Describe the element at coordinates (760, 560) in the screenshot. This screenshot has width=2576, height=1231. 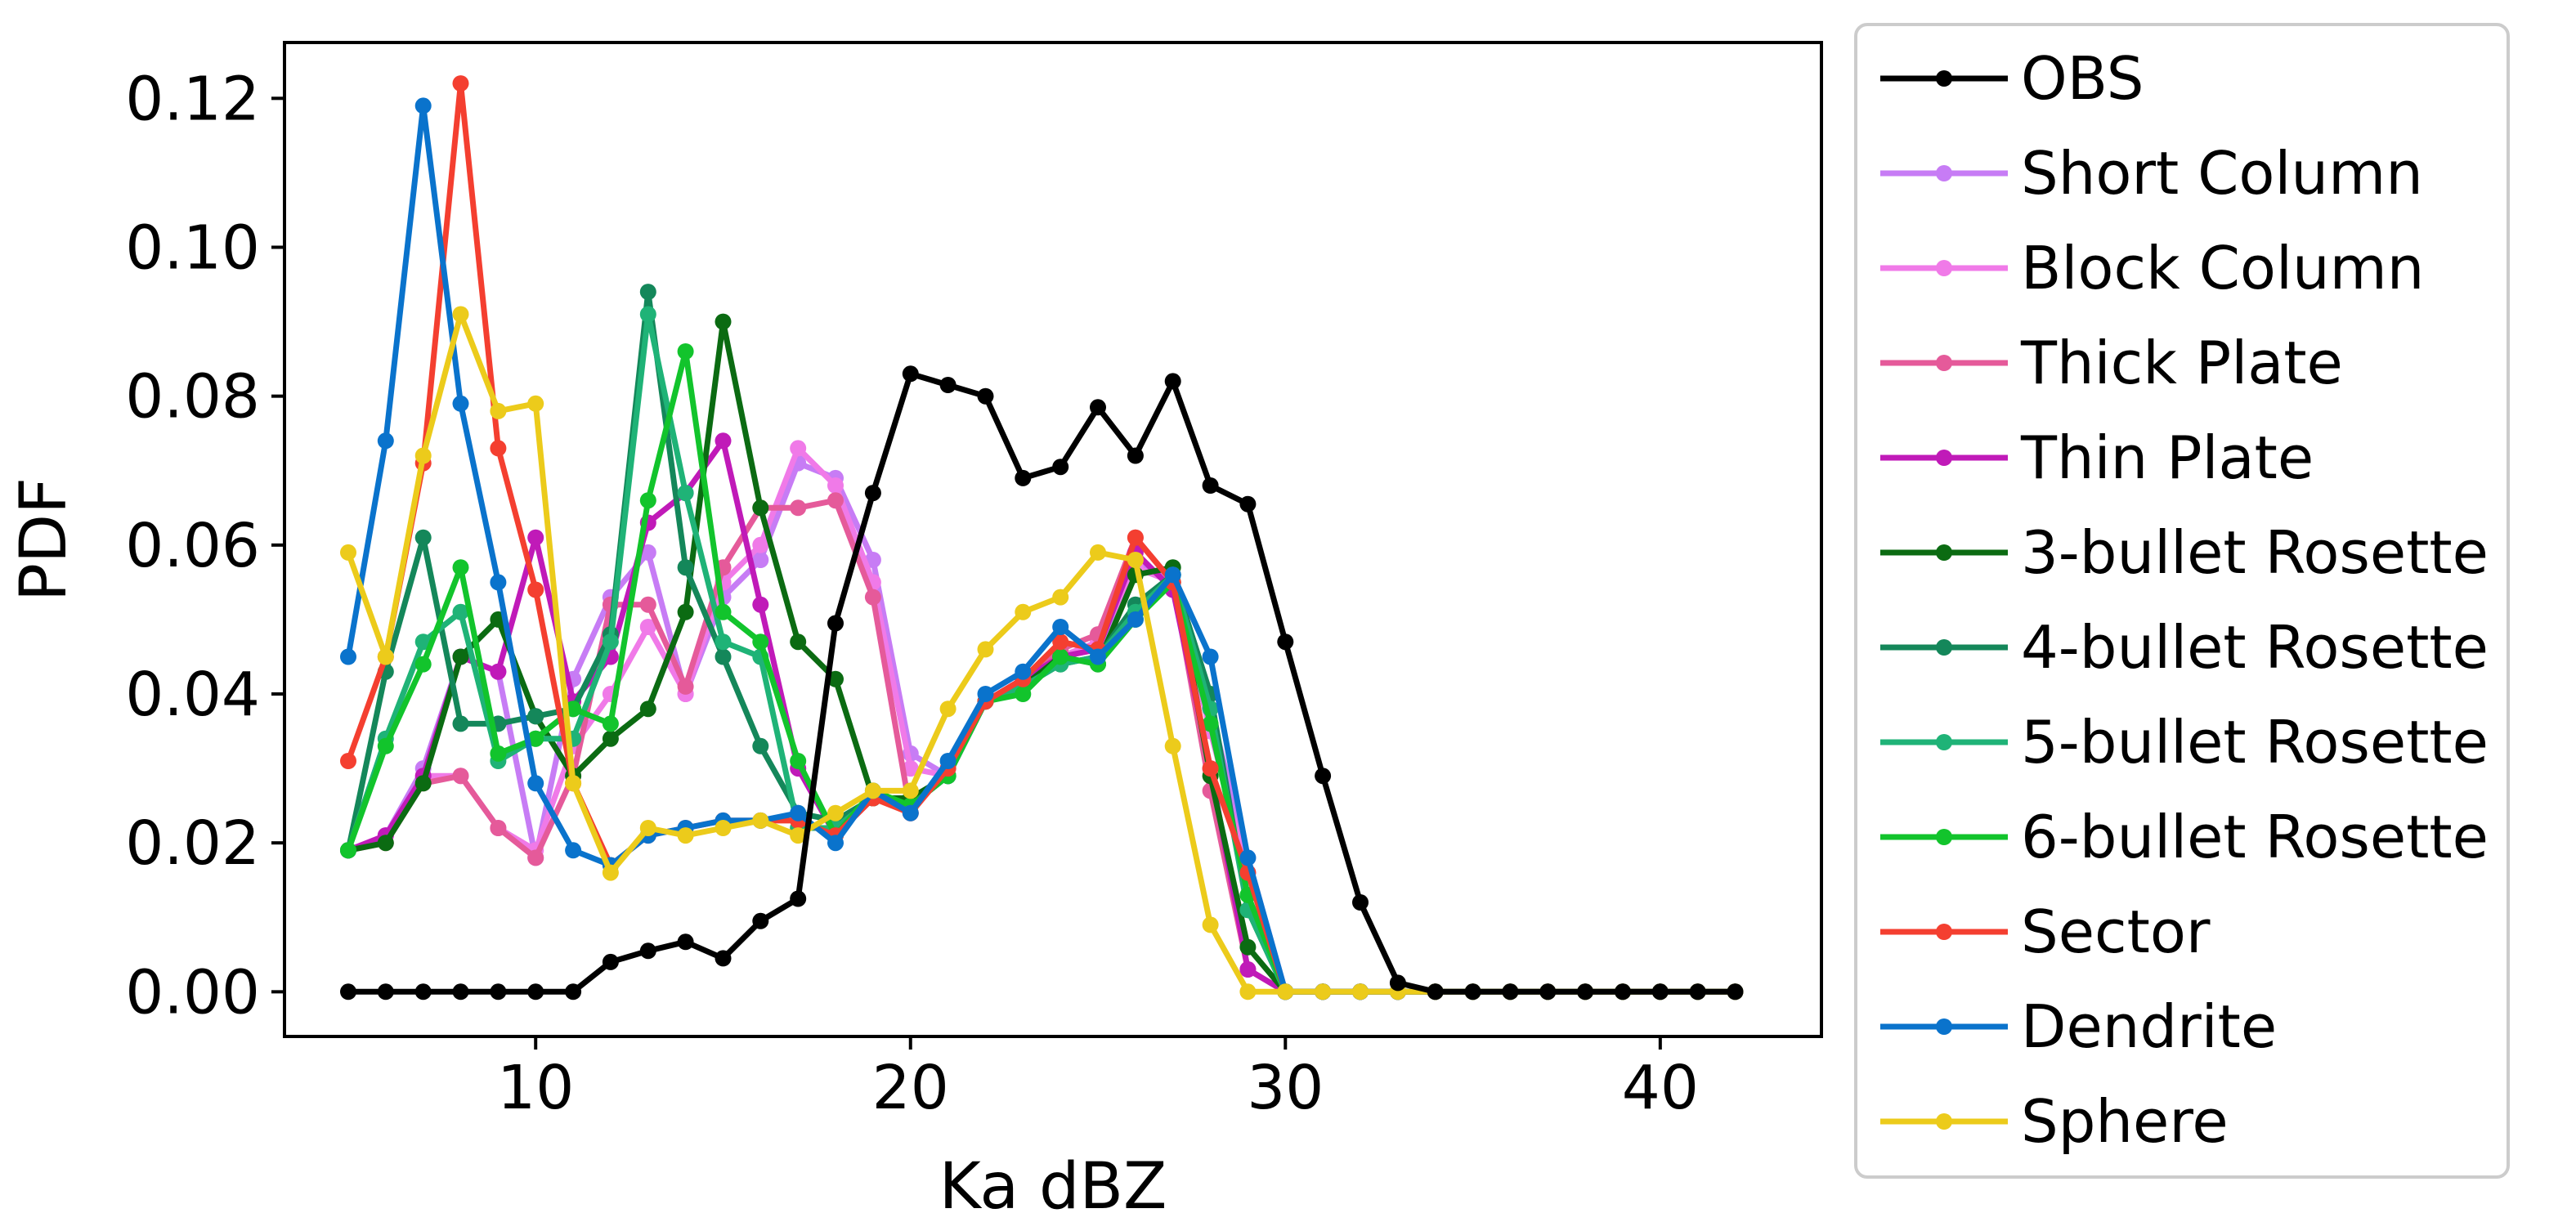
I see `data-point-short-column` at that location.